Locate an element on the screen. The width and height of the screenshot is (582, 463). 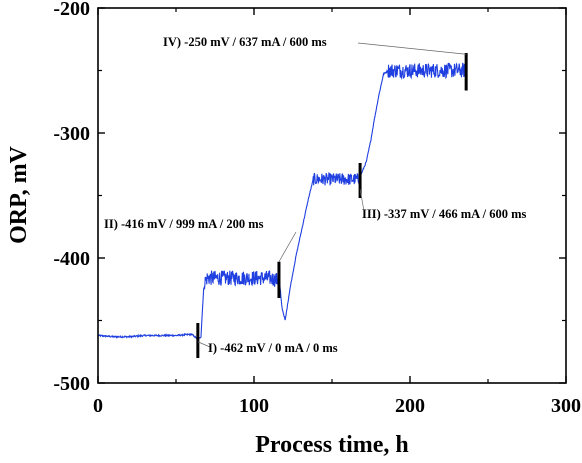
x-axis-title: Process time, h is located at coordinates (332, 445).